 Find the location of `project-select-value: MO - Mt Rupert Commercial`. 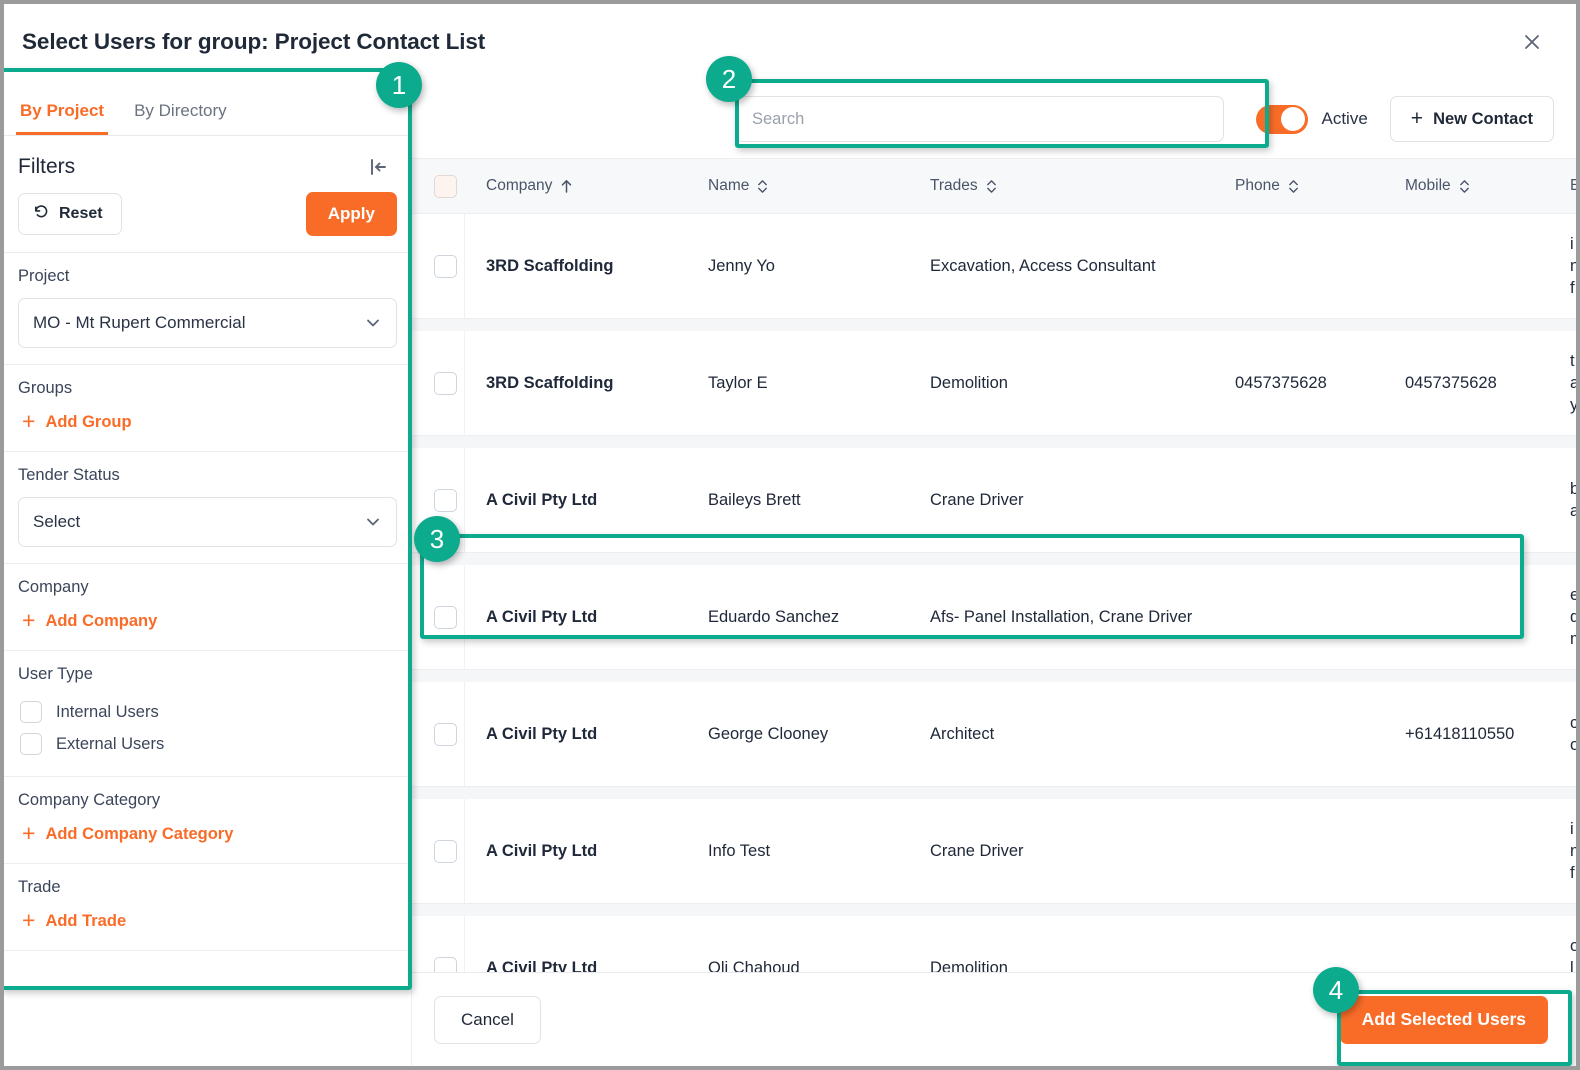

project-select-value: MO - Mt Rupert Commercial is located at coordinates (139, 322).